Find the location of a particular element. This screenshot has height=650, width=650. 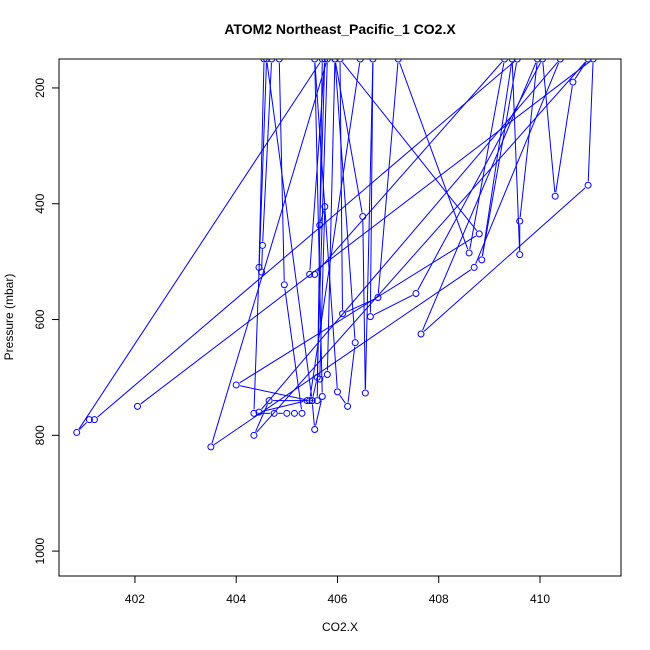

x-axis-label: CO2.X is located at coordinates (340, 627).